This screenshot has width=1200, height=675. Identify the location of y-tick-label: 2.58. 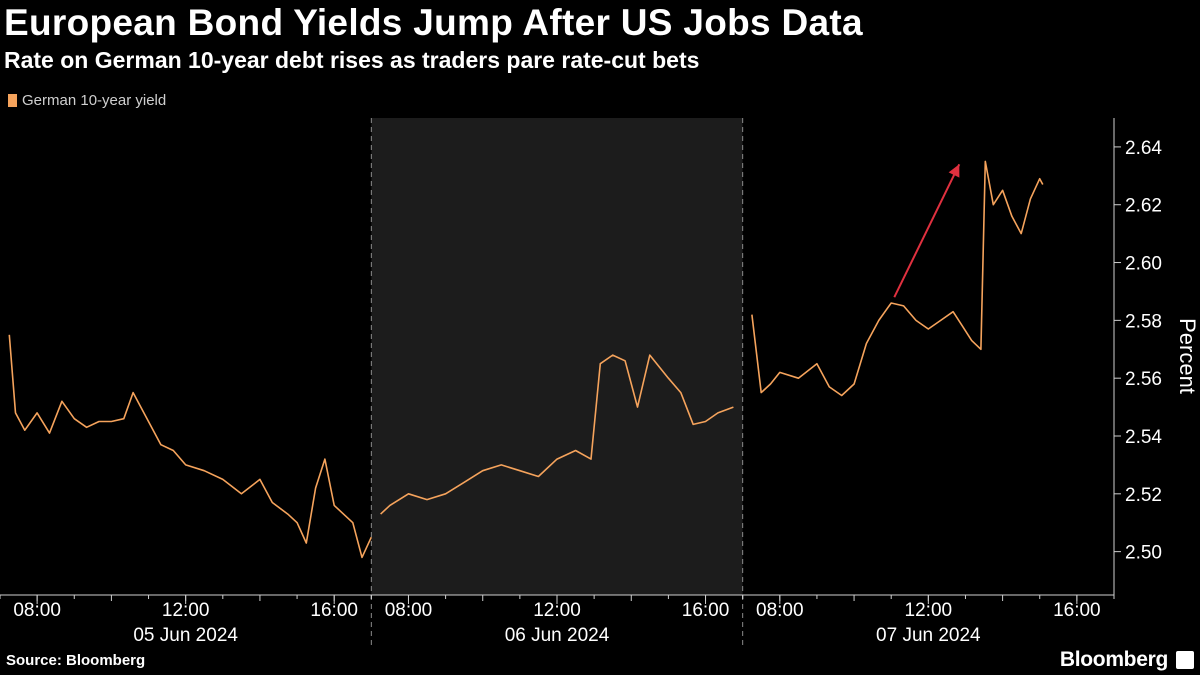
(1143, 321).